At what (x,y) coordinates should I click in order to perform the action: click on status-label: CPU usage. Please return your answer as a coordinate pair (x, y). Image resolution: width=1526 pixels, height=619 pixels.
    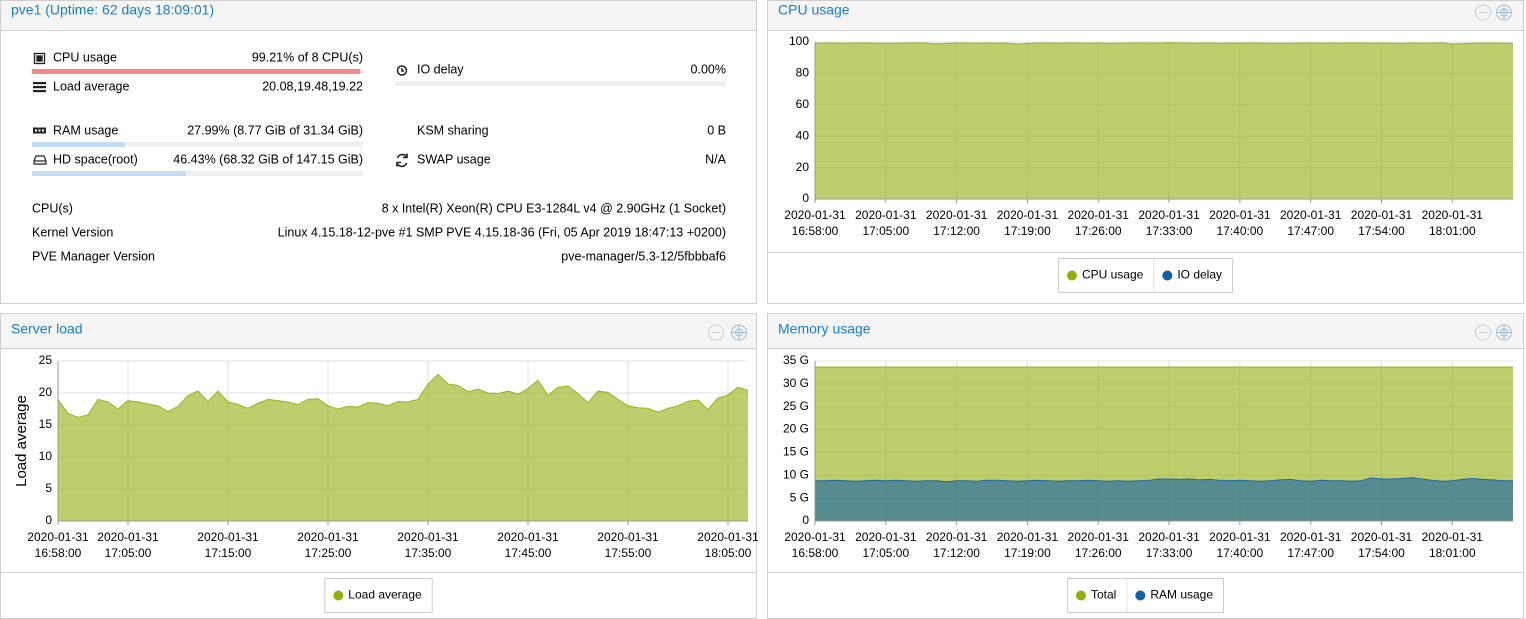
    Looking at the image, I should click on (85, 57).